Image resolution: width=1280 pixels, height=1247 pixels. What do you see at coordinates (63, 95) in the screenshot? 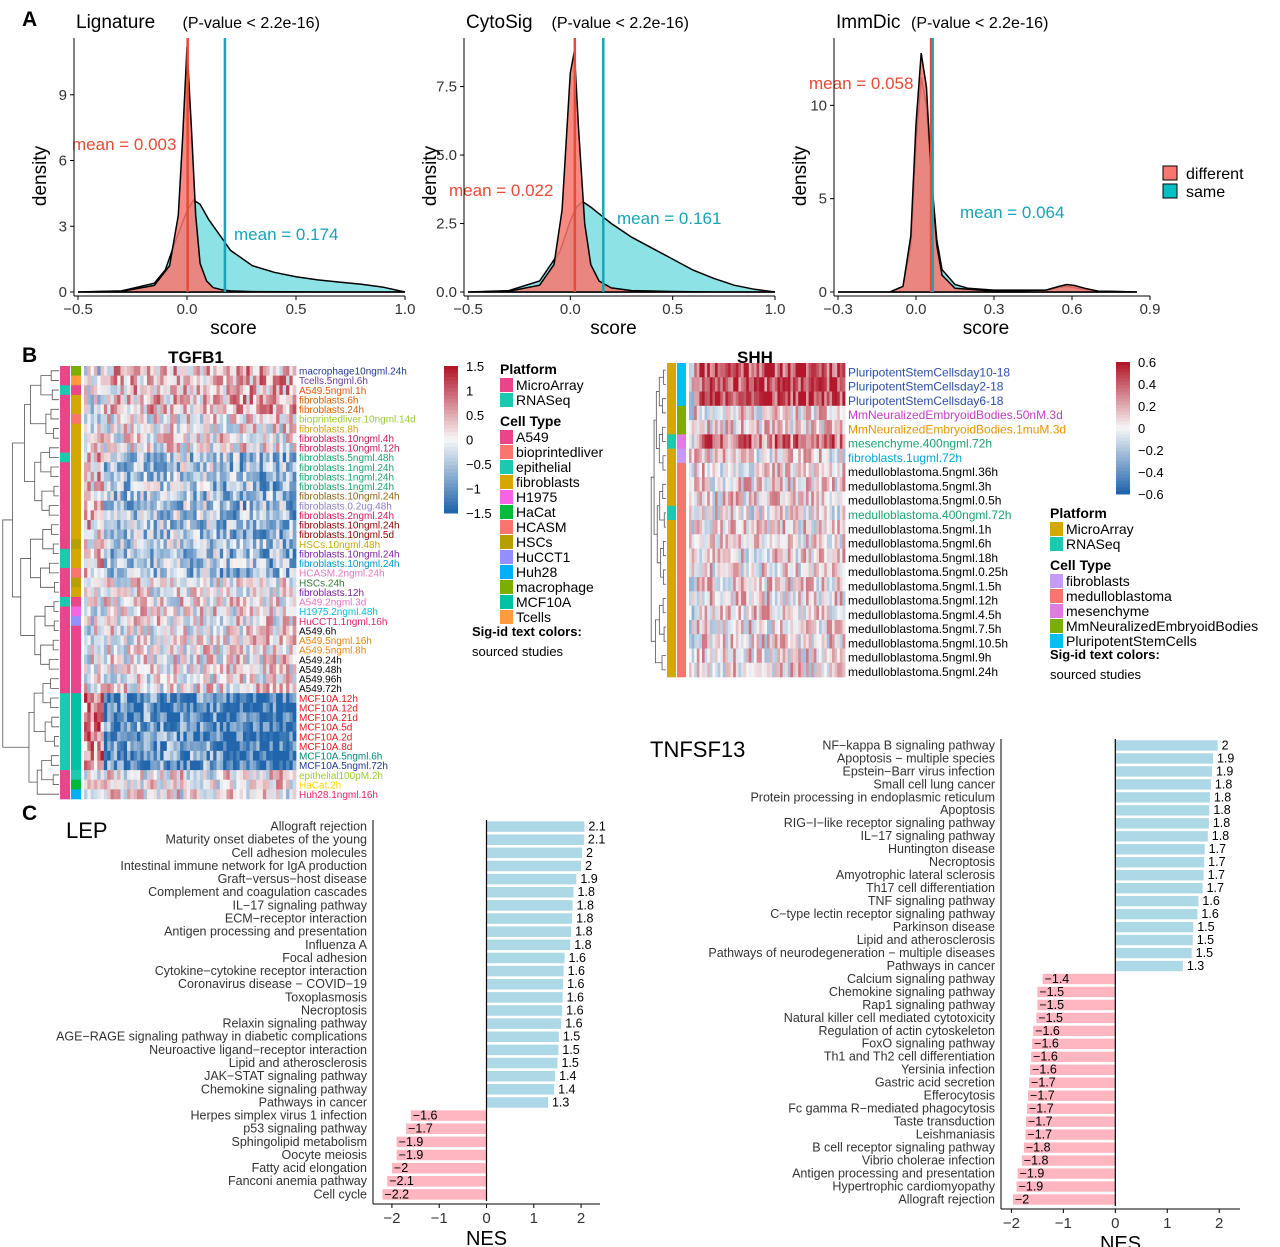
I see `y-tick-label: 9` at bounding box center [63, 95].